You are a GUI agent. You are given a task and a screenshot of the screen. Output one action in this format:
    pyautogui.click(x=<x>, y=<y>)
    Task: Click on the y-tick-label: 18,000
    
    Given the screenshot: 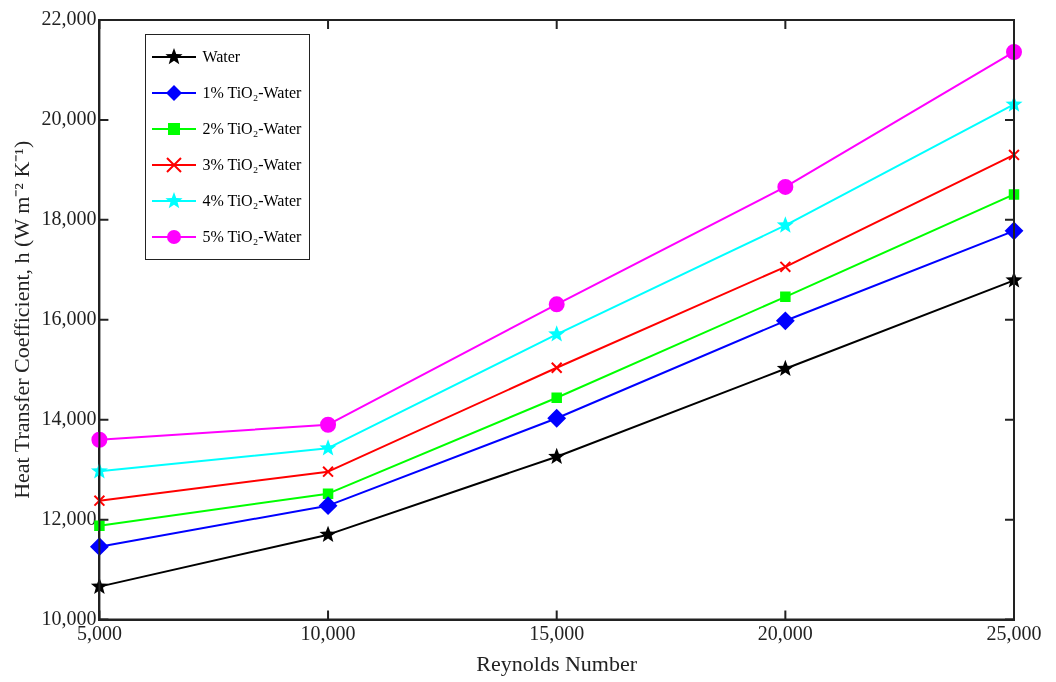 What is the action you would take?
    pyautogui.click(x=69, y=218)
    